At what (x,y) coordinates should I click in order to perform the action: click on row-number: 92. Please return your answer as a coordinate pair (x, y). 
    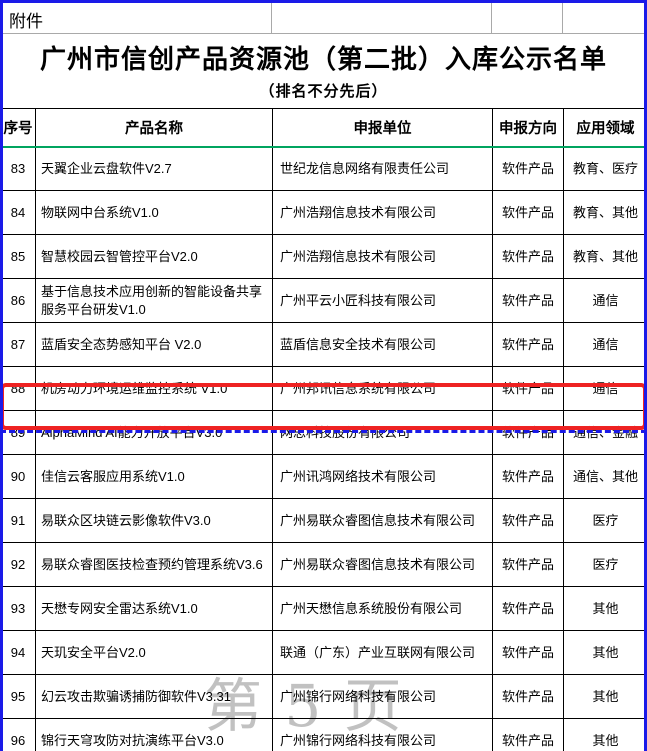
    Looking at the image, I should click on (18, 564).